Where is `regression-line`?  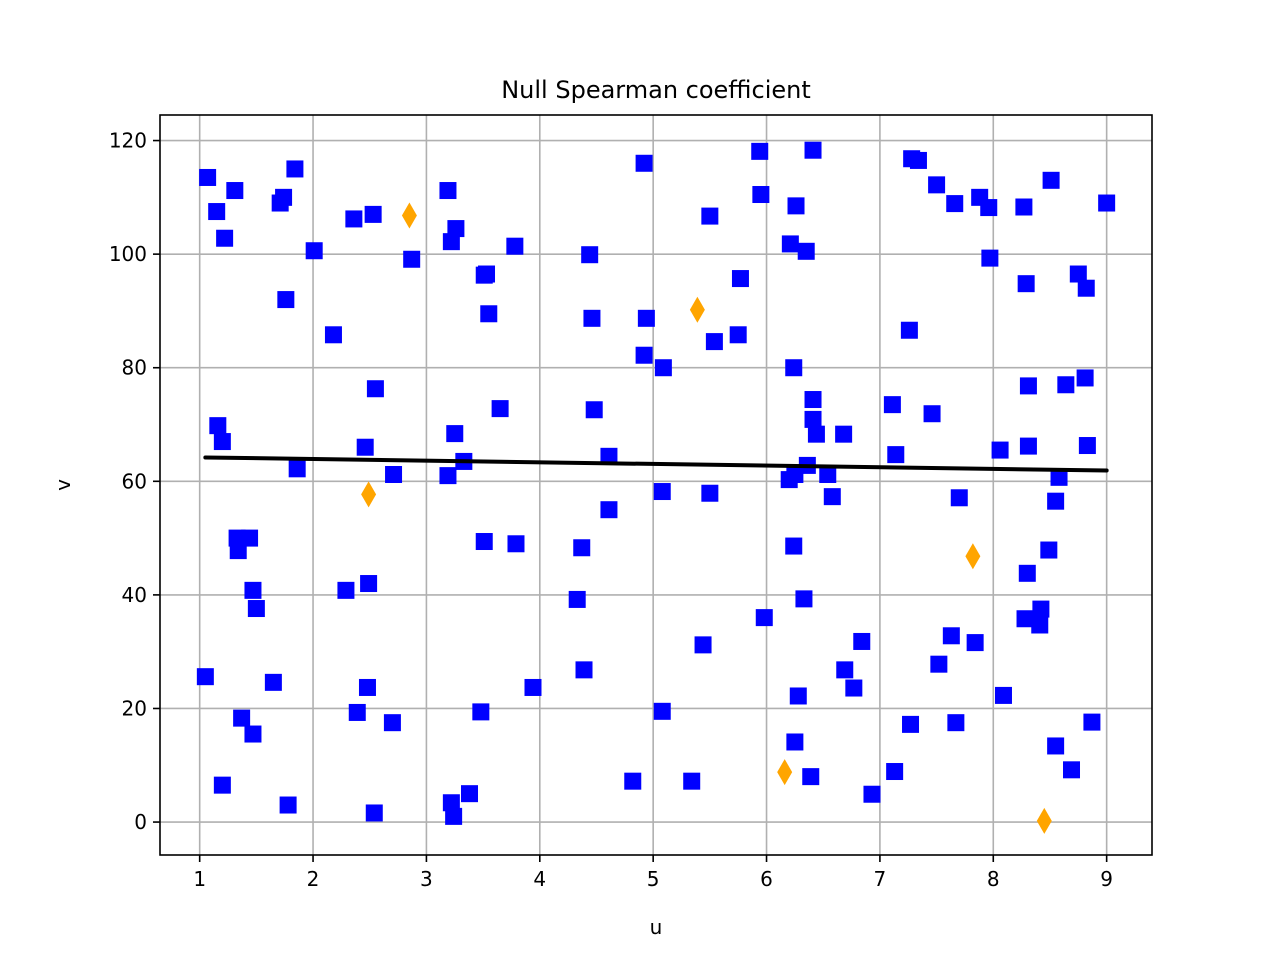 regression-line is located at coordinates (656, 464).